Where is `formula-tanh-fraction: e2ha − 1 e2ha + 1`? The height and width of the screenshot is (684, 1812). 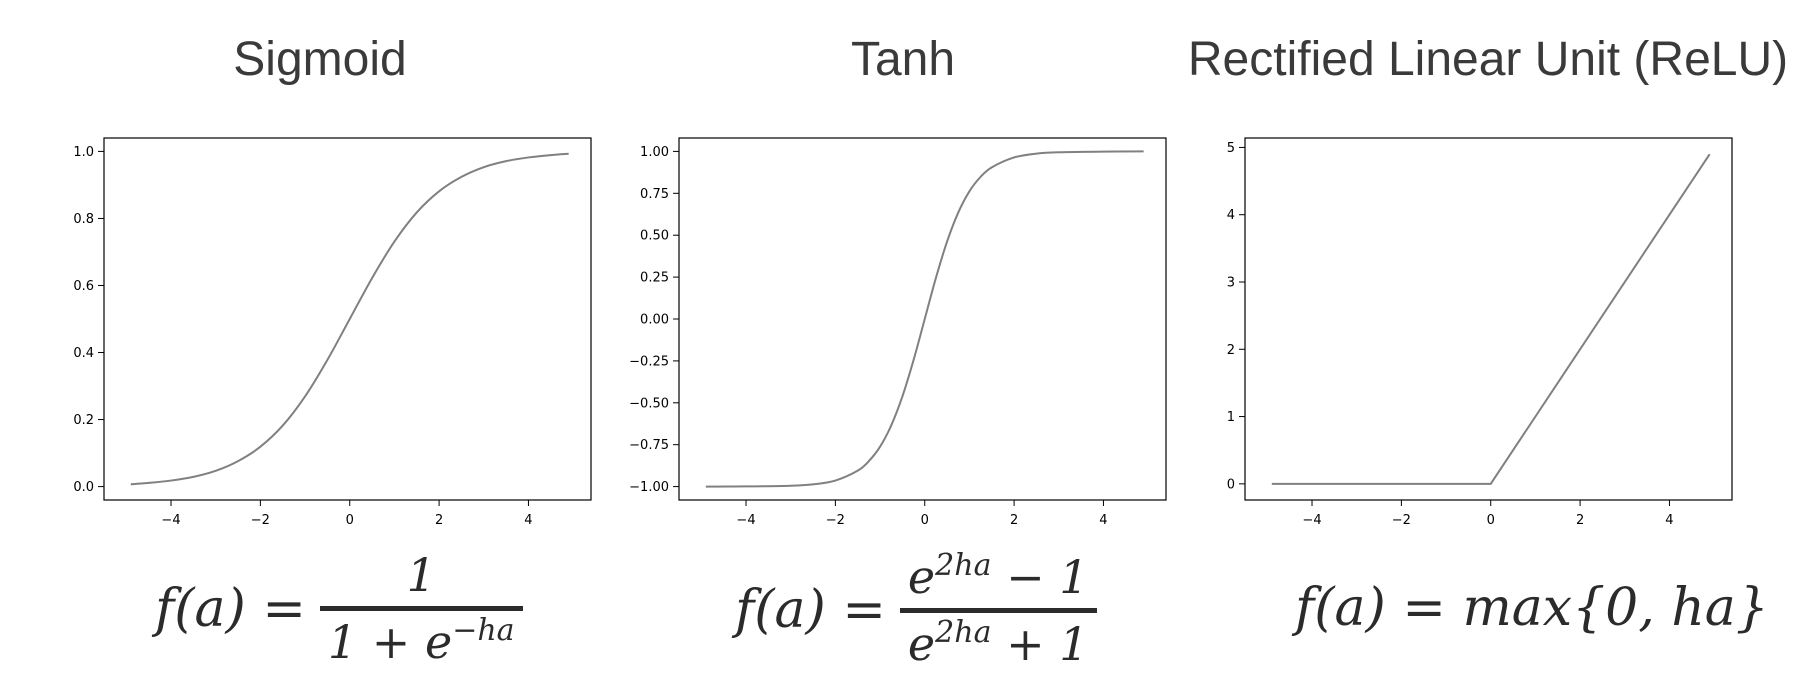 formula-tanh-fraction: e2ha − 1 e2ha + 1 is located at coordinates (998, 609).